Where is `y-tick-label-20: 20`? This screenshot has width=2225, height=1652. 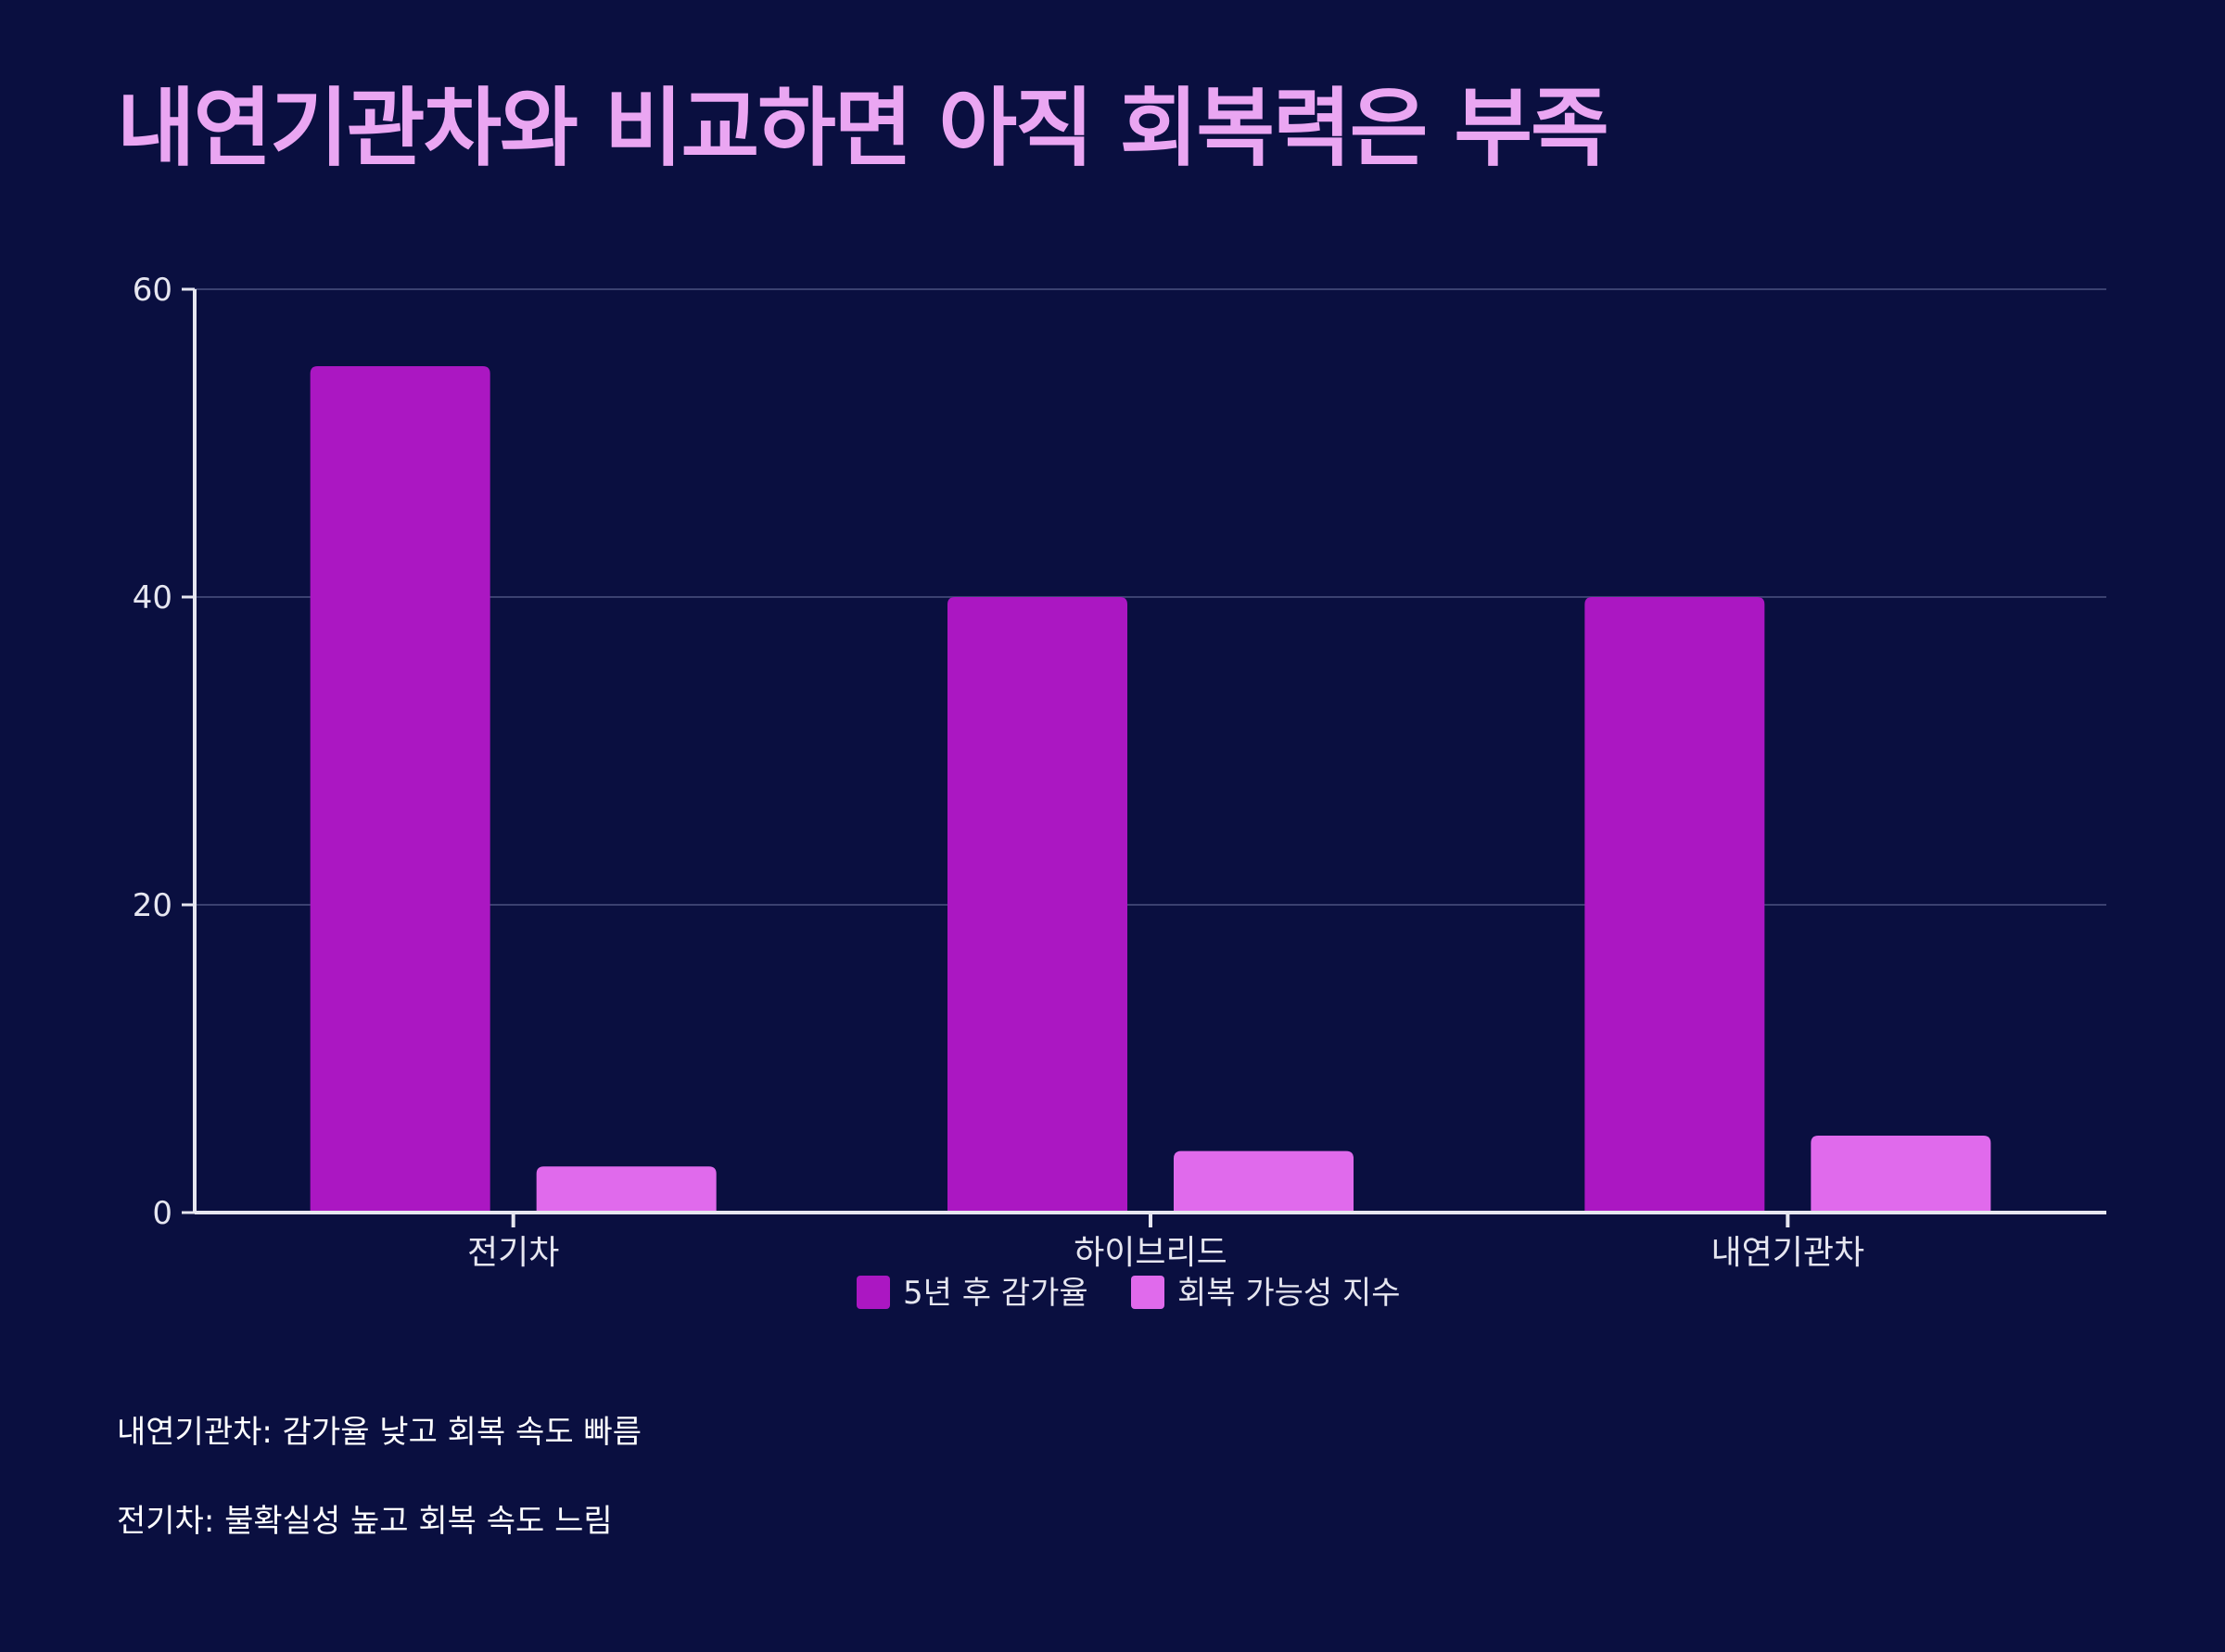 y-tick-label-20: 20 is located at coordinates (152, 905).